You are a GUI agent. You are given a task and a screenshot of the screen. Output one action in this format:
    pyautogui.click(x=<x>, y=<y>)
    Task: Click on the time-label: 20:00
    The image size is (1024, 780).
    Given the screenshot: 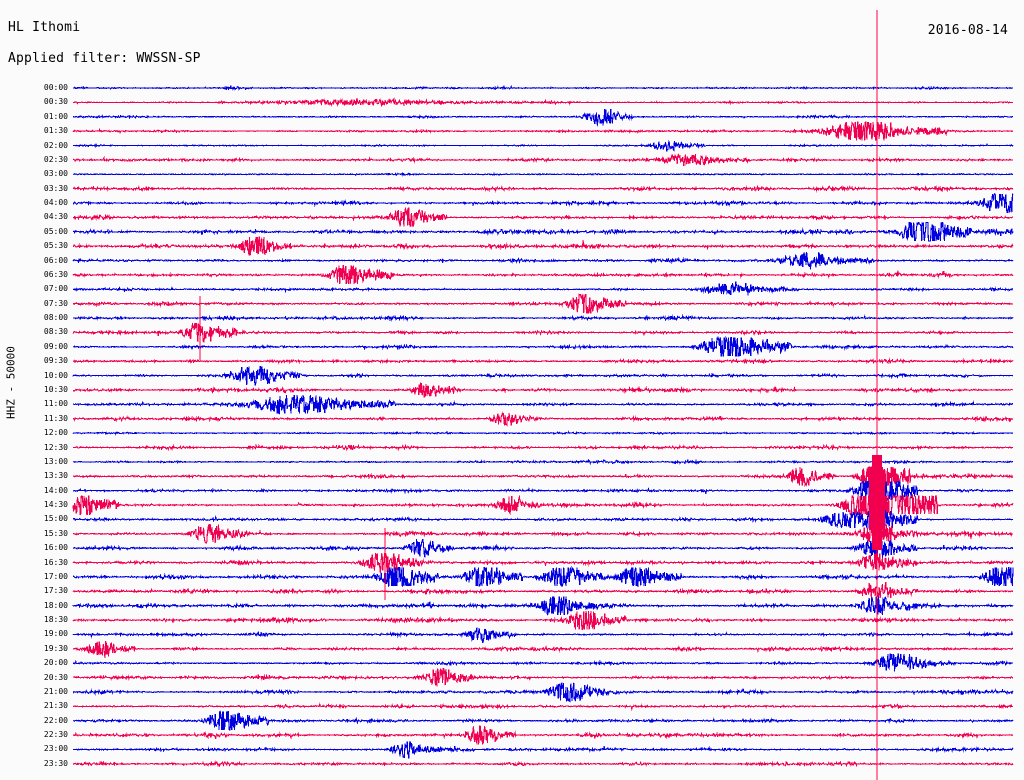 What is the action you would take?
    pyautogui.click(x=55, y=663)
    